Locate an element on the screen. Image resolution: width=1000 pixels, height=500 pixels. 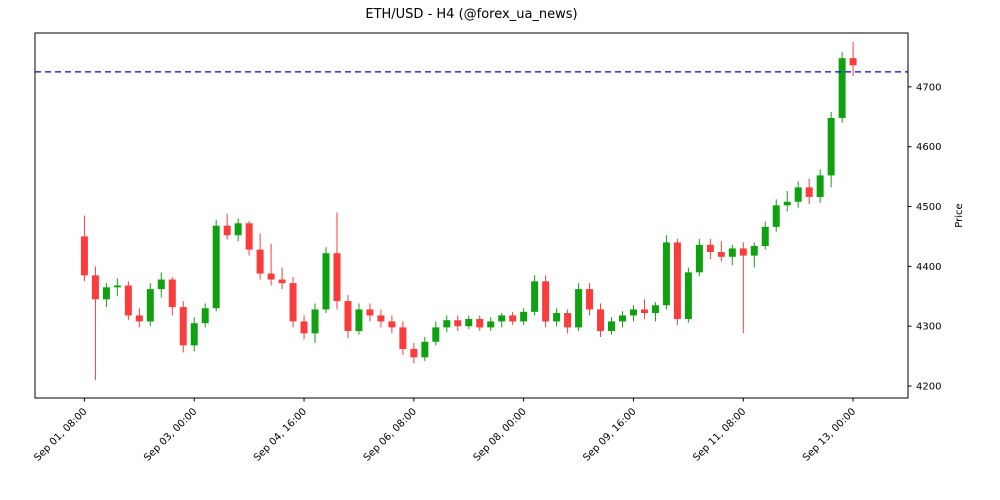
y-tick-label: 4700 is located at coordinates (928, 87).